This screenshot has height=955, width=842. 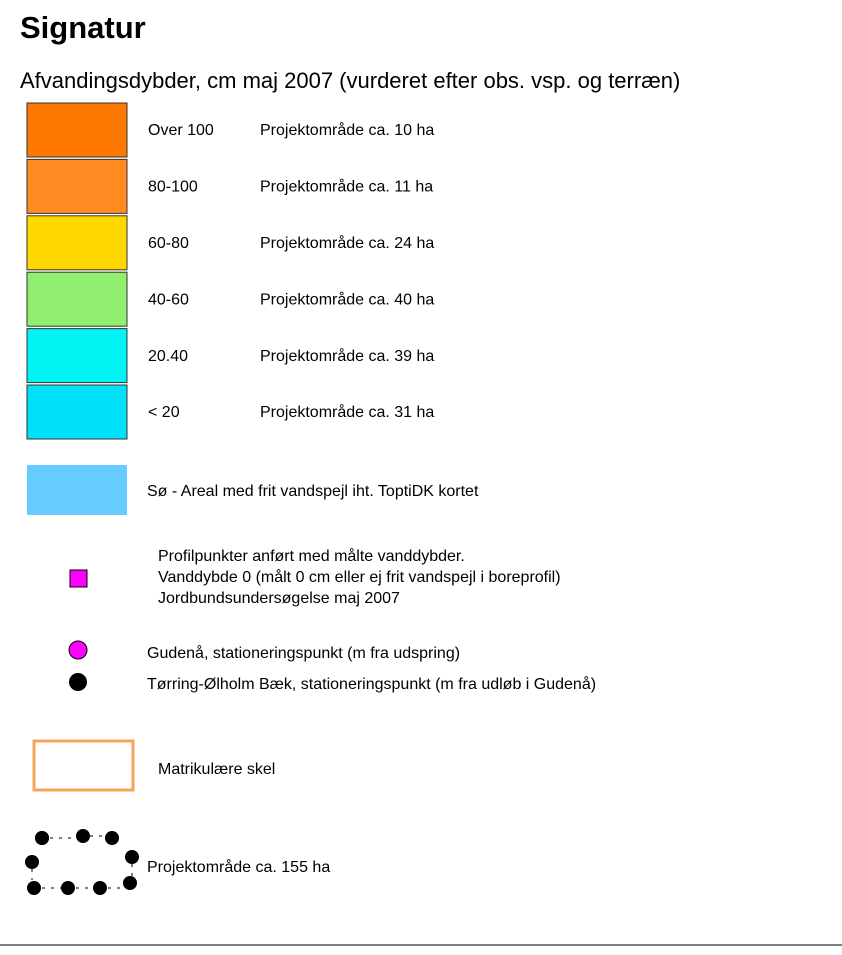 What do you see at coordinates (279, 598) in the screenshot?
I see `profile-line: Jordbundsundersøgelse maj 2007` at bounding box center [279, 598].